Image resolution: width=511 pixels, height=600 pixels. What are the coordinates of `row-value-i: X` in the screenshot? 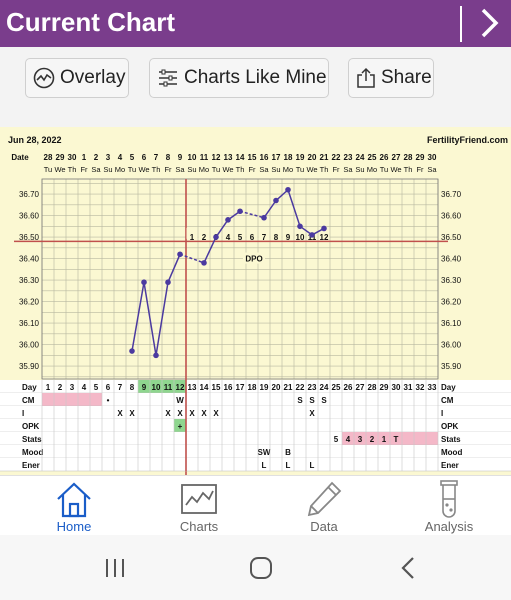 It's located at (132, 413).